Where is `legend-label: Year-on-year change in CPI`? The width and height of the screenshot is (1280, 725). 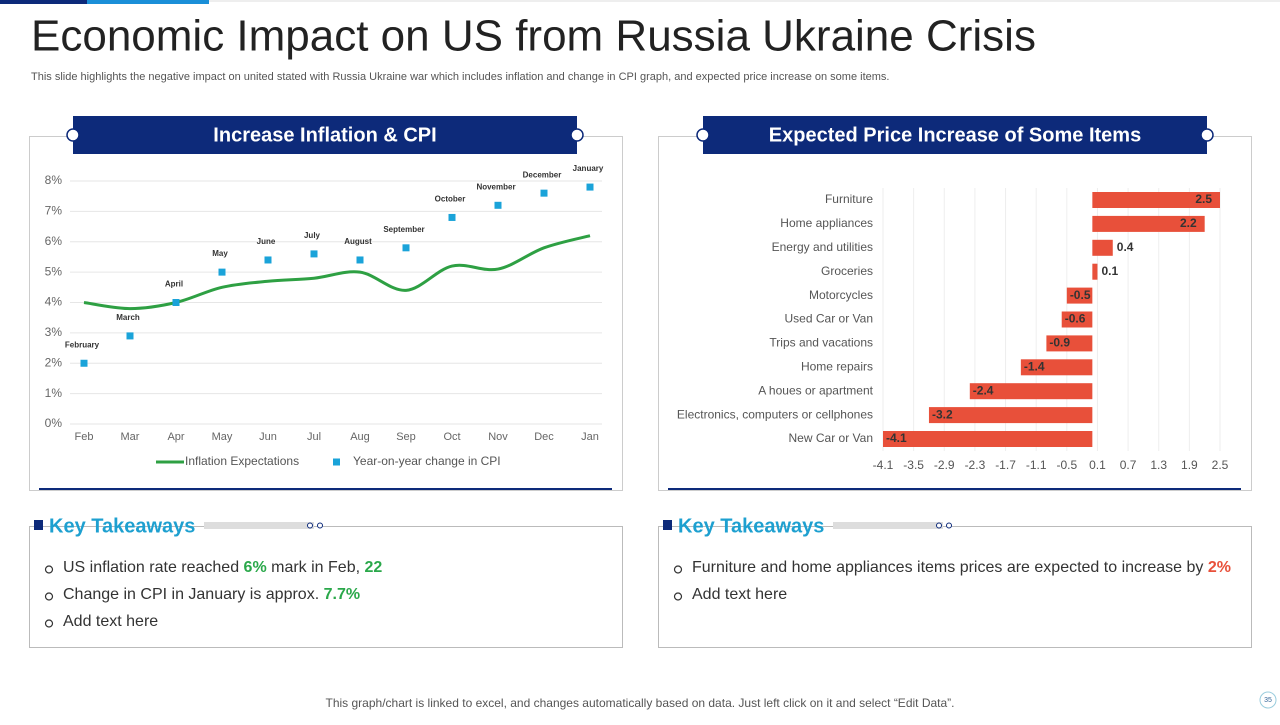
legend-label: Year-on-year change in CPI is located at coordinates (427, 461).